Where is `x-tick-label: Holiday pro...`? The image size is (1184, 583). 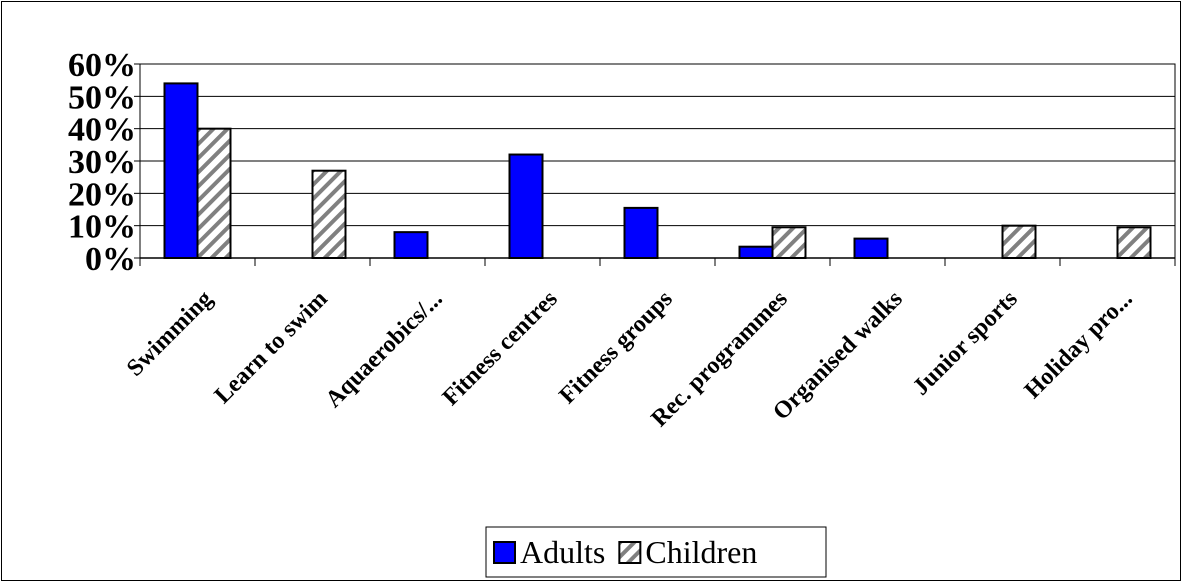 x-tick-label: Holiday pro... is located at coordinates (1079, 345).